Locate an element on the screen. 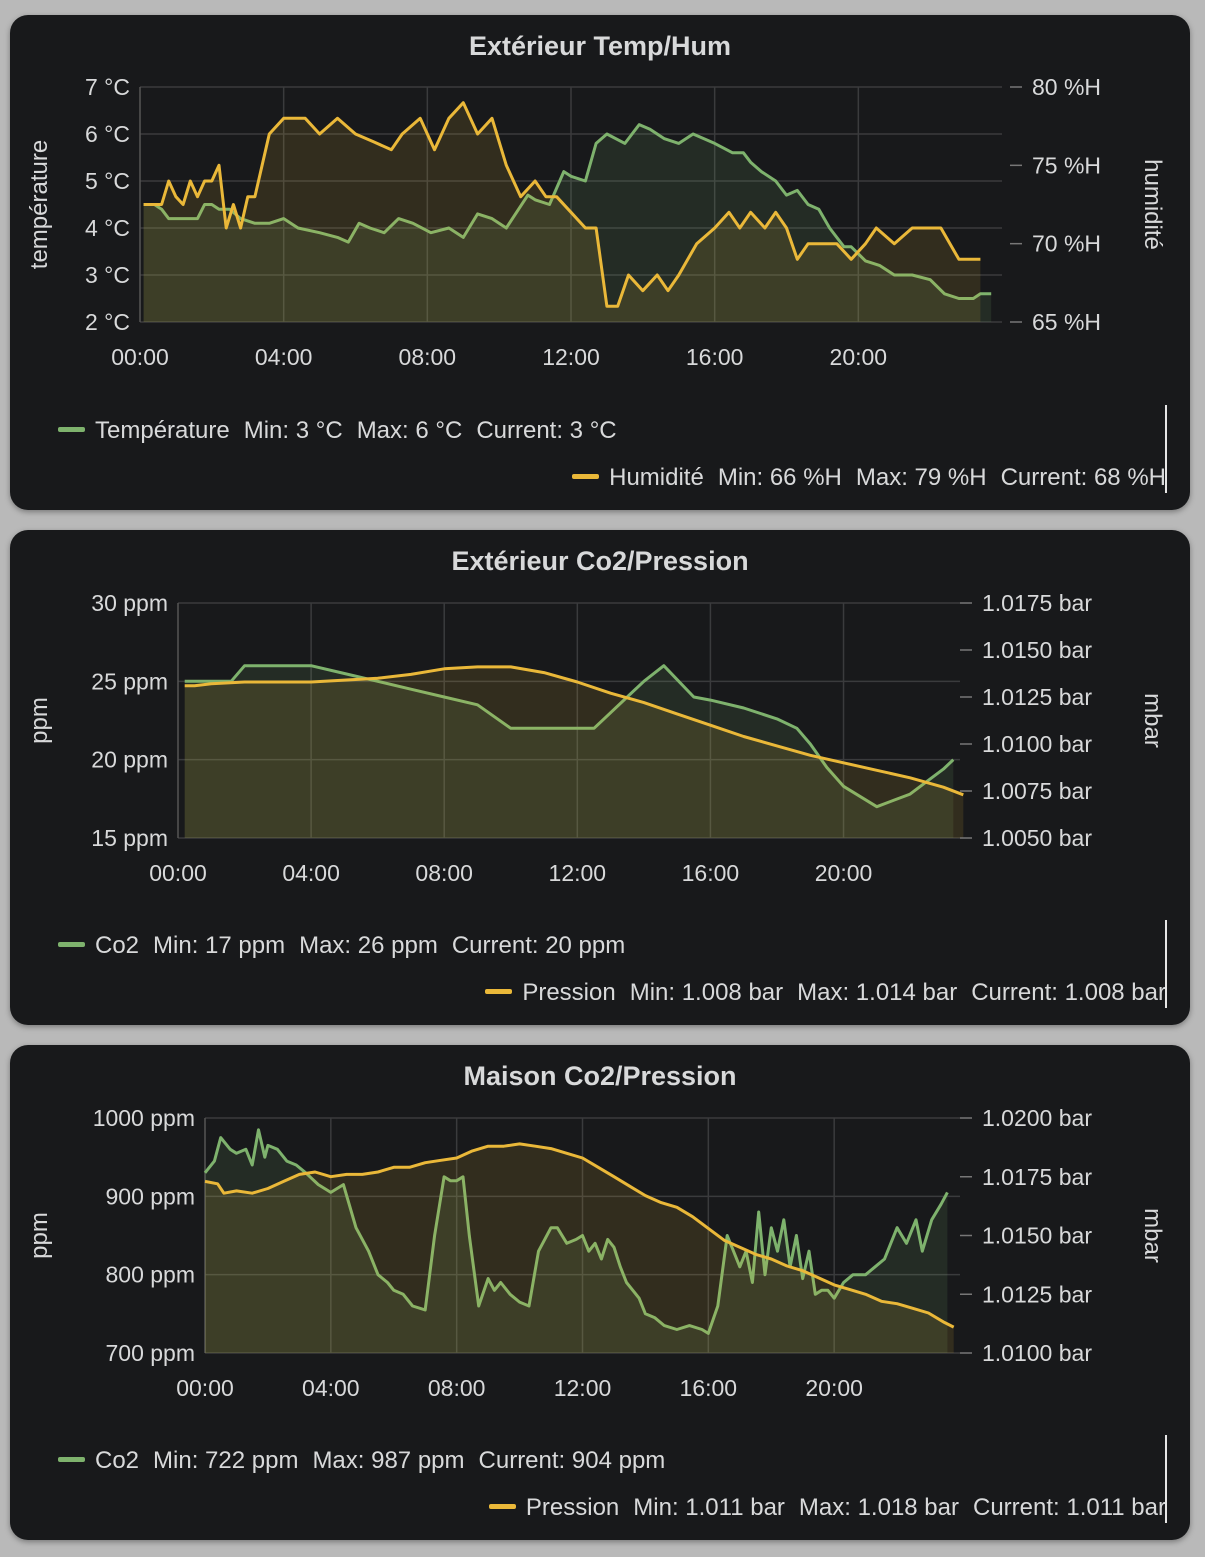 This screenshot has height=1557, width=1205. legend-min: Min: 66 %H is located at coordinates (779, 477).